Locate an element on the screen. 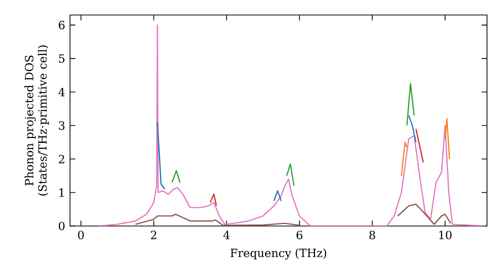 Image resolution: width=500 pixels, height=280 pixels. x-tick-label: 4 is located at coordinates (226, 235).